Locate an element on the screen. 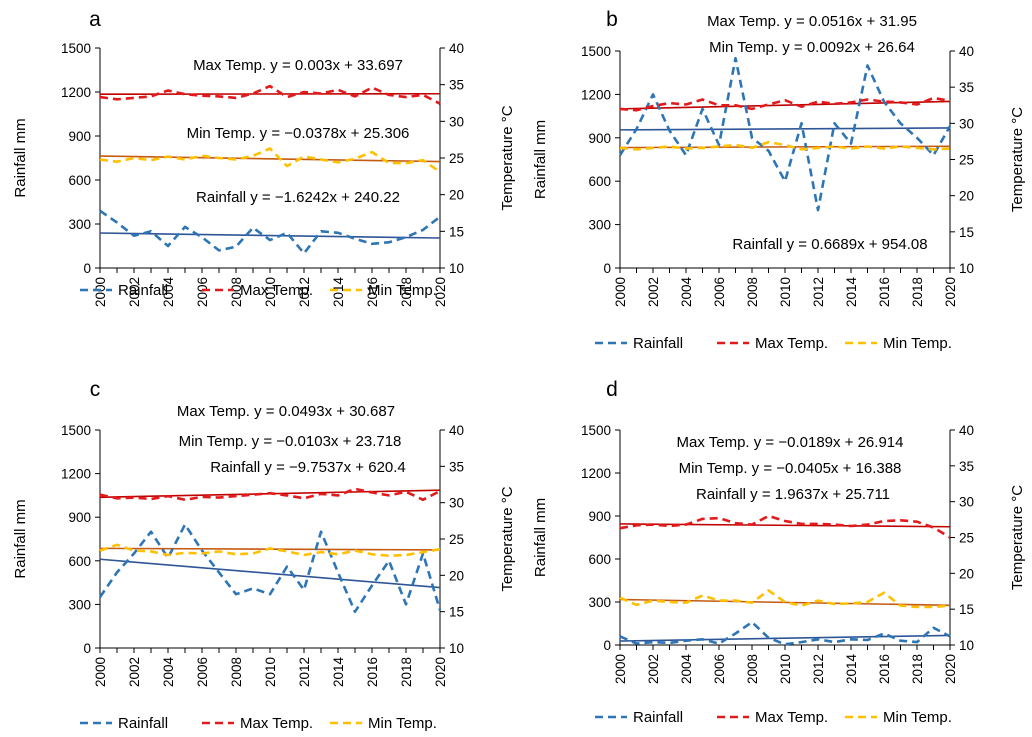 This screenshot has height=737, width=1032. x-tick-label: 2004 is located at coordinates (168, 292).